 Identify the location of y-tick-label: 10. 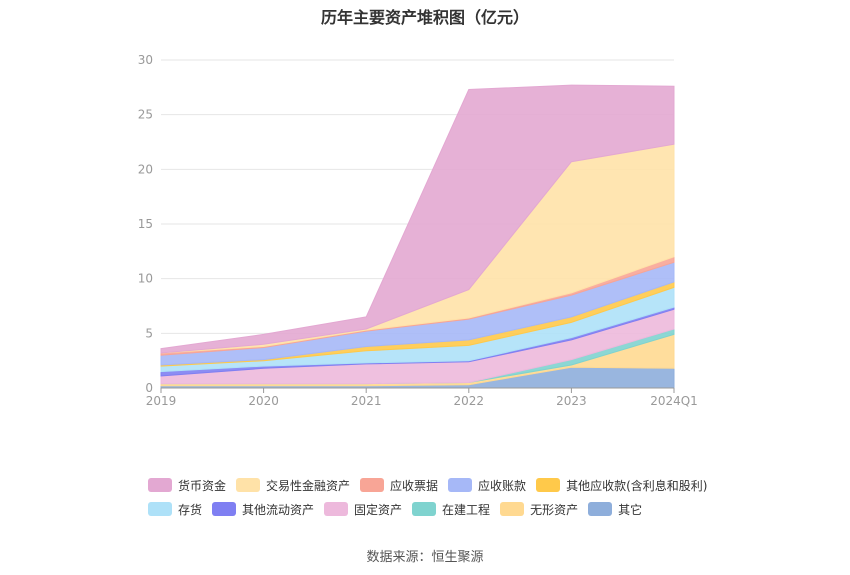
(145, 279).